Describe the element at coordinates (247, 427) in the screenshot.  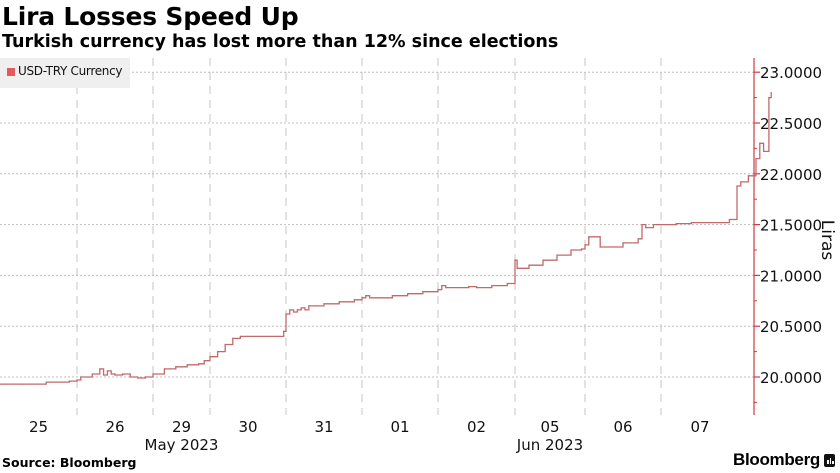
I see `x-tick-label: 30` at that location.